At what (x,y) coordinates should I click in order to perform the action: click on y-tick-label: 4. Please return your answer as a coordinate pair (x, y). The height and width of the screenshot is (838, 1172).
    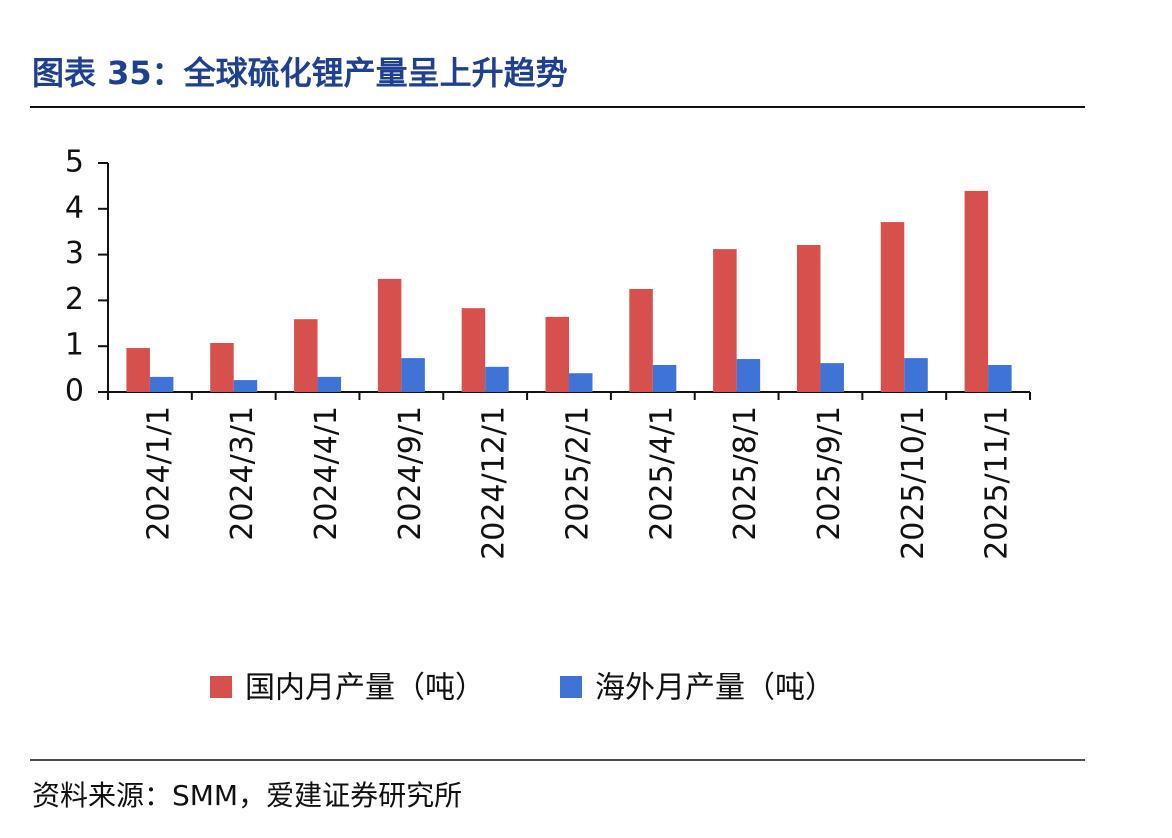
    Looking at the image, I should click on (74, 207).